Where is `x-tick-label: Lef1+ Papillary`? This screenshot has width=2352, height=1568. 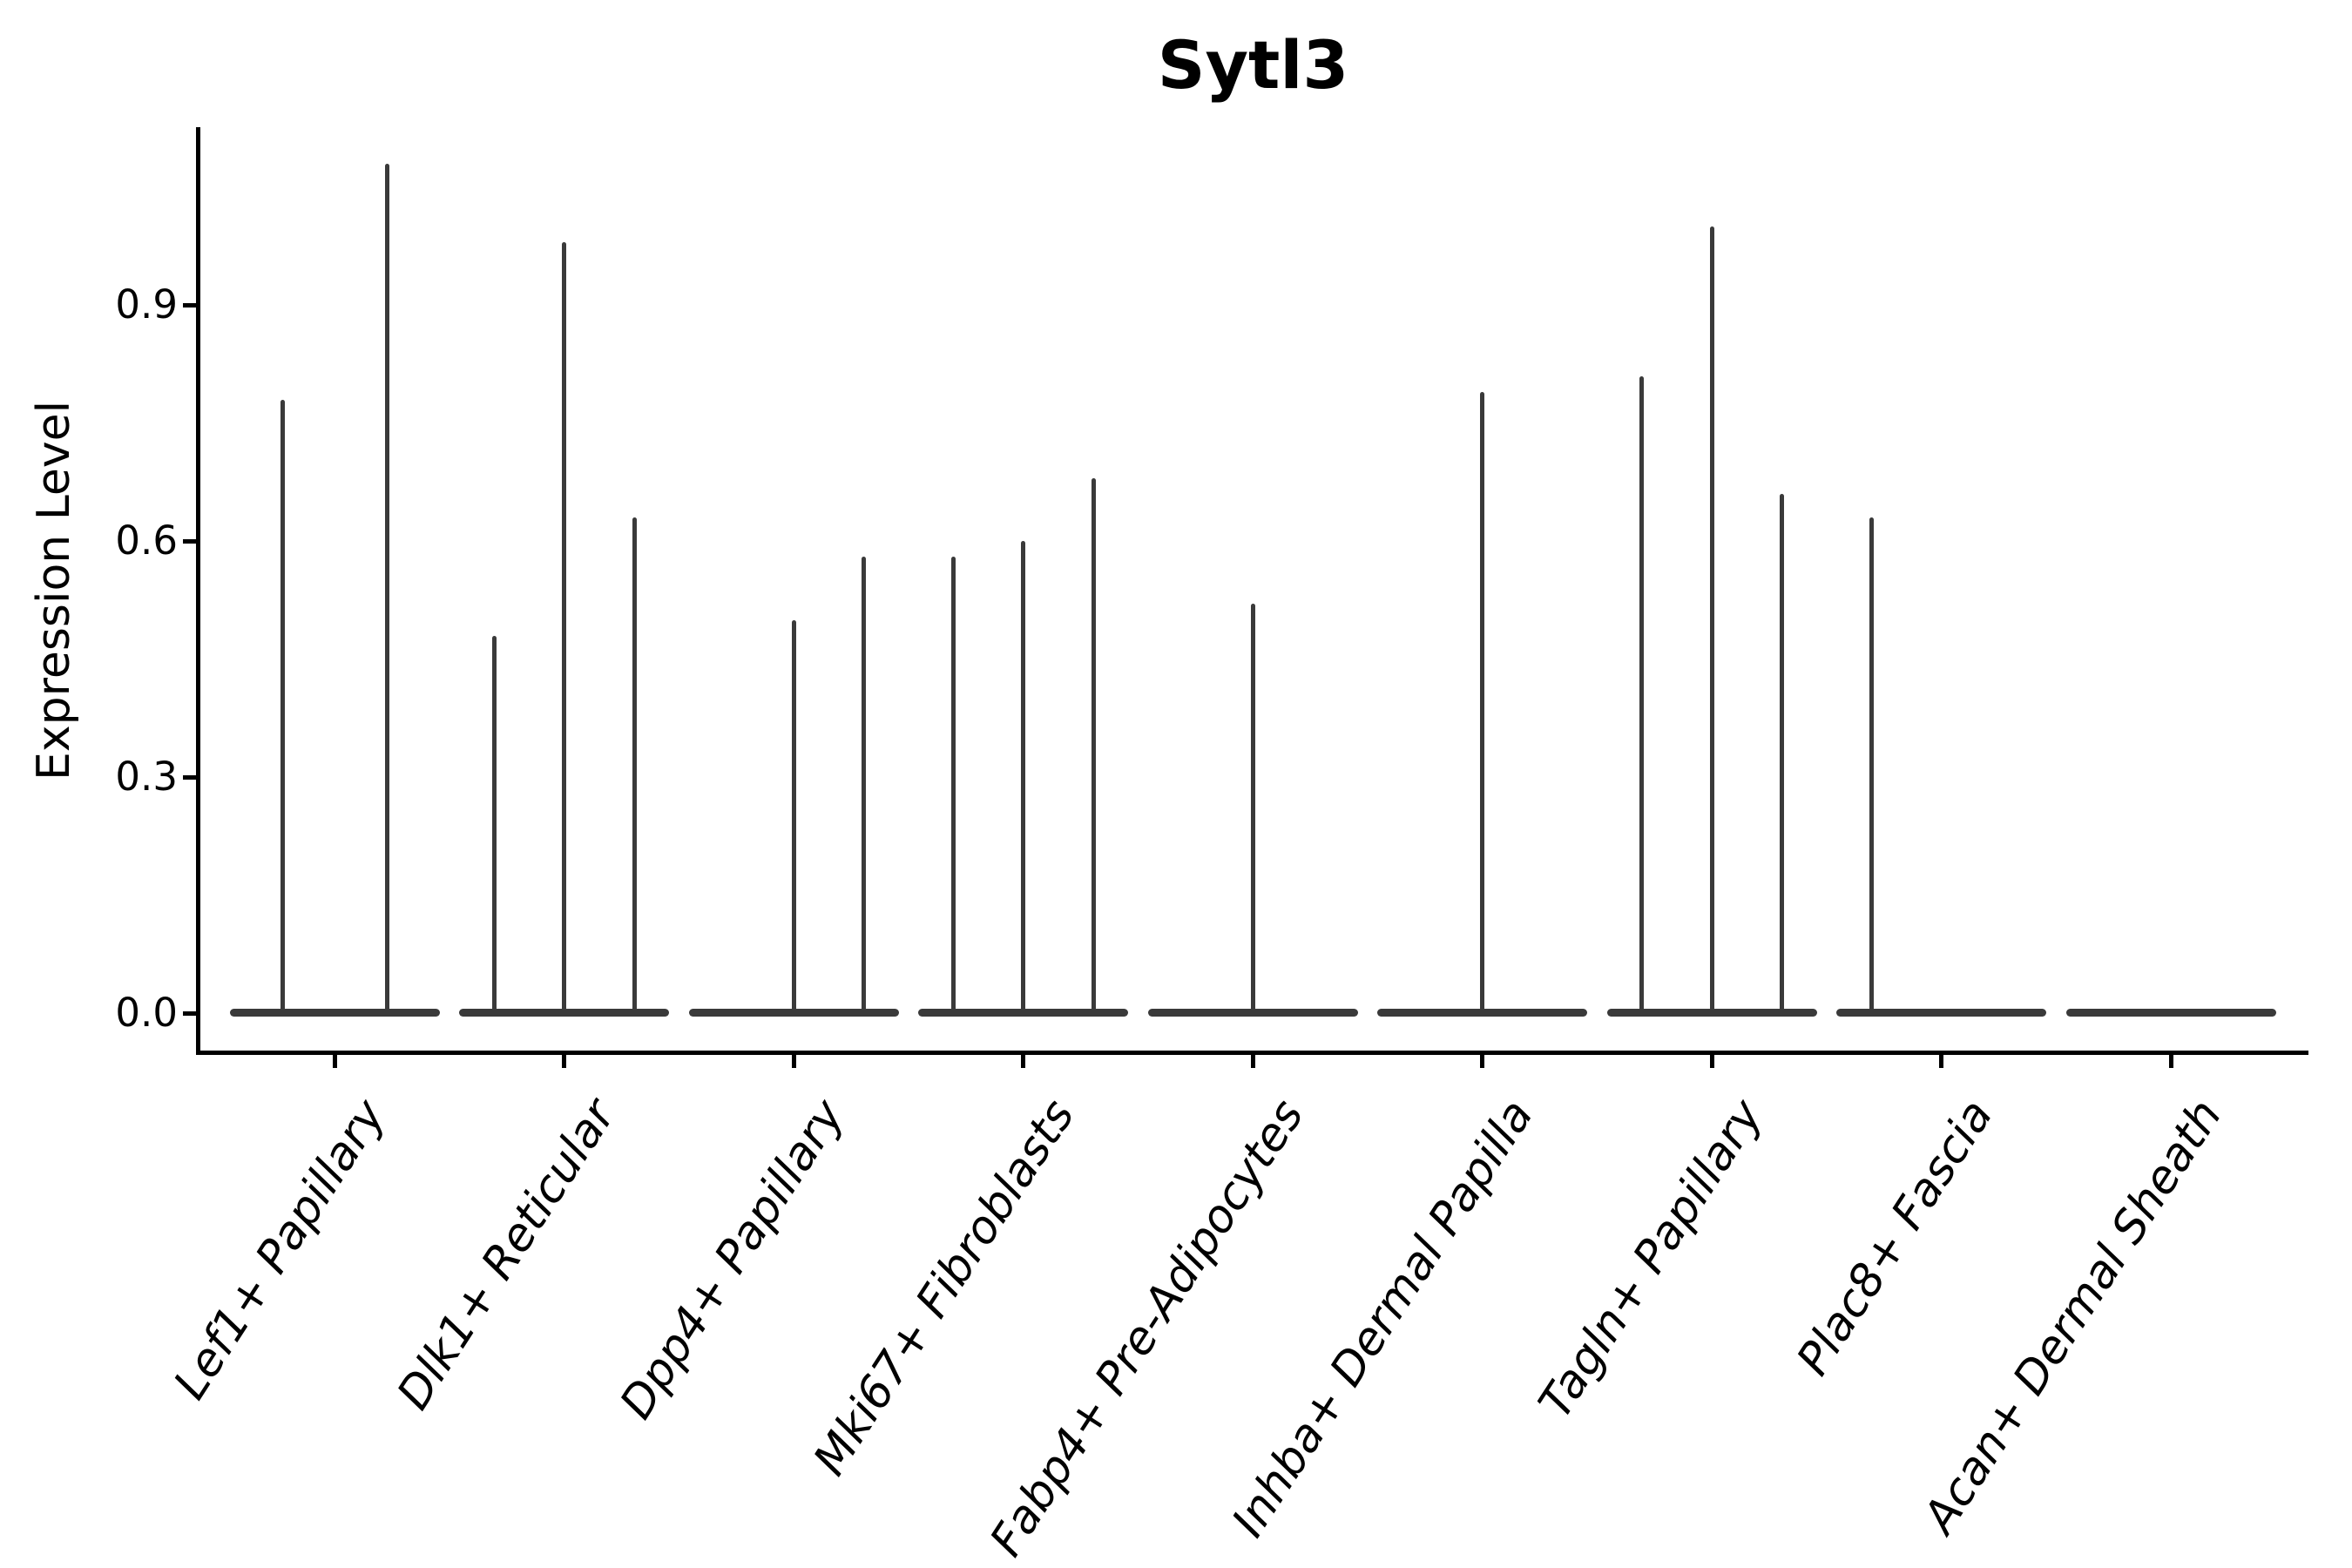
x-tick-label: Lef1+ Papillary is located at coordinates (280, 1250).